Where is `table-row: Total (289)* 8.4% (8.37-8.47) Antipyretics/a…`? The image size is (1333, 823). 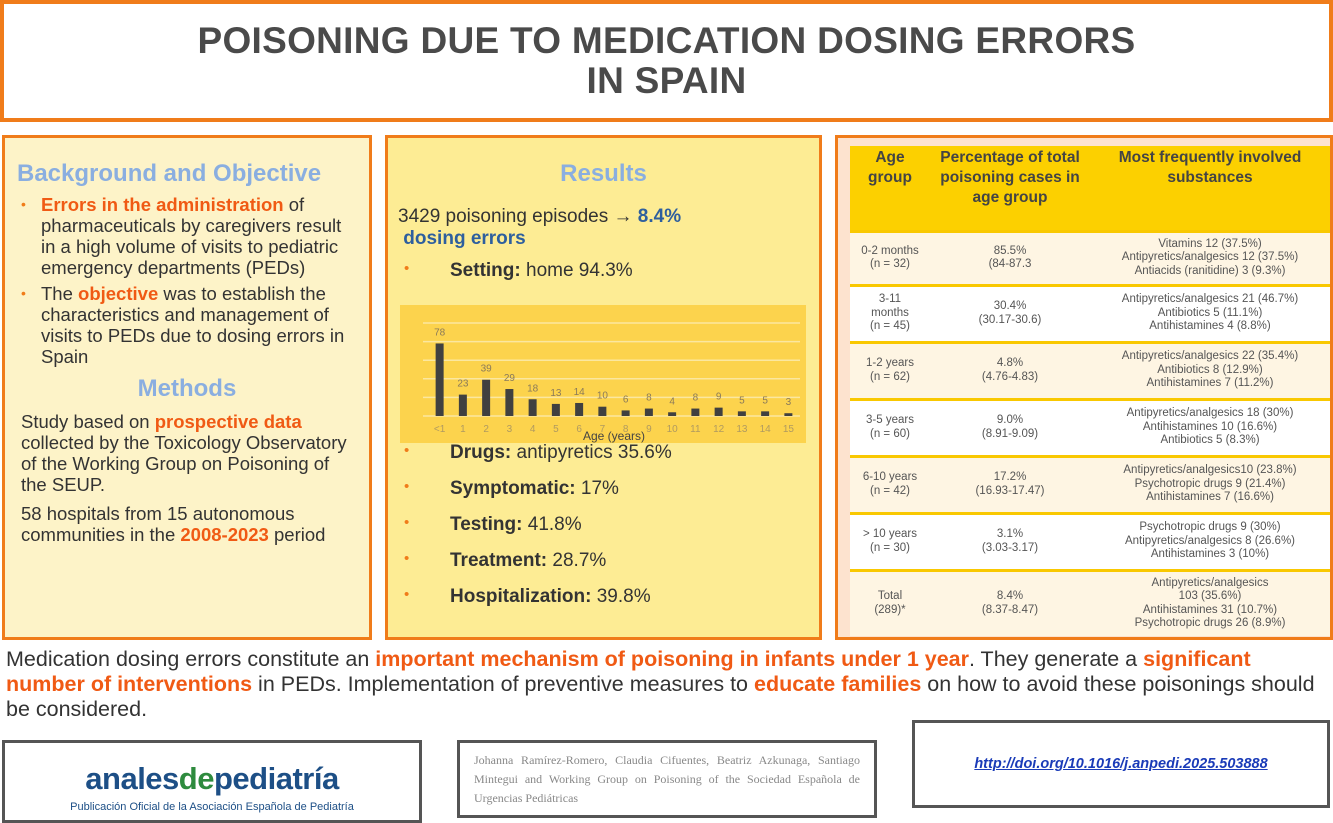 table-row: Total (289)* 8.4% (8.37-8.47) Antipyretics/a… is located at coordinates (1090, 602).